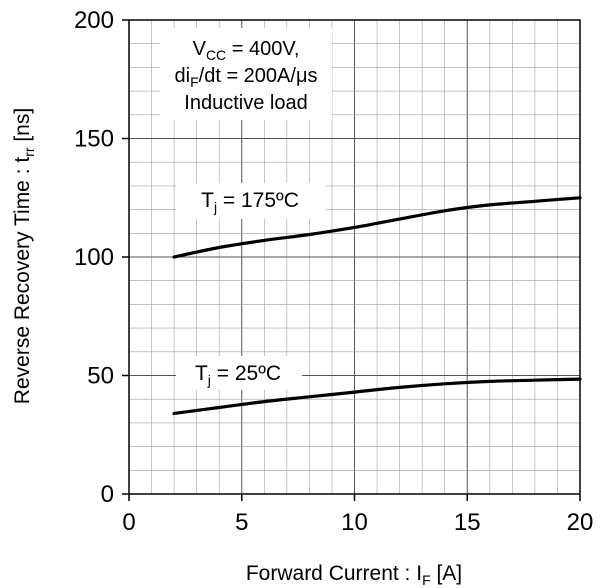 This screenshot has width=604, height=588. I want to click on series-label-25c-text: Tj = 25ºC, so click(238, 375).